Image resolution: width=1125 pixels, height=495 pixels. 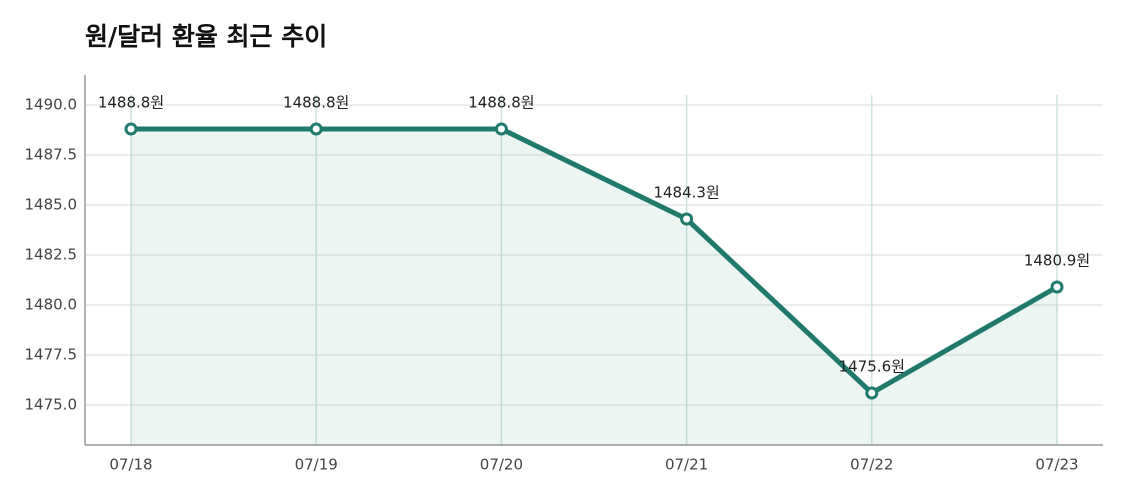 What do you see at coordinates (51, 355) in the screenshot?
I see `y-tick-label: 1477.5` at bounding box center [51, 355].